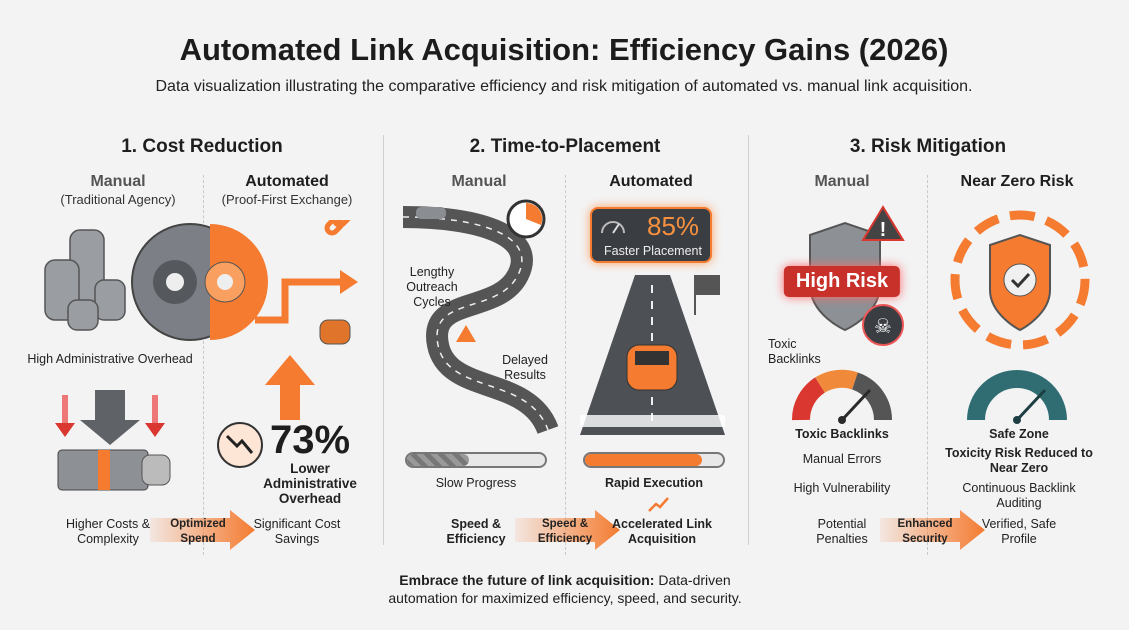 The height and width of the screenshot is (630, 1129). Describe the element at coordinates (476, 460) in the screenshot. I see `slow-progress-bar` at that location.